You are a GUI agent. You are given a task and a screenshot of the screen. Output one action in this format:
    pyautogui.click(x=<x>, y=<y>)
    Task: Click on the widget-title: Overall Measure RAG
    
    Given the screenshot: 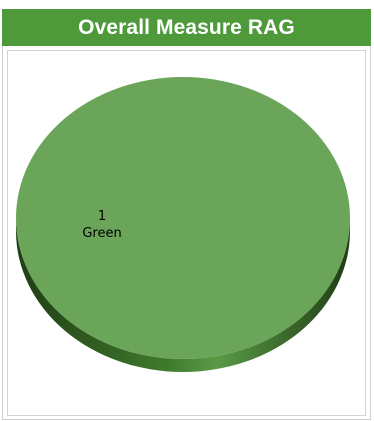 What is the action you would take?
    pyautogui.click(x=186, y=27)
    